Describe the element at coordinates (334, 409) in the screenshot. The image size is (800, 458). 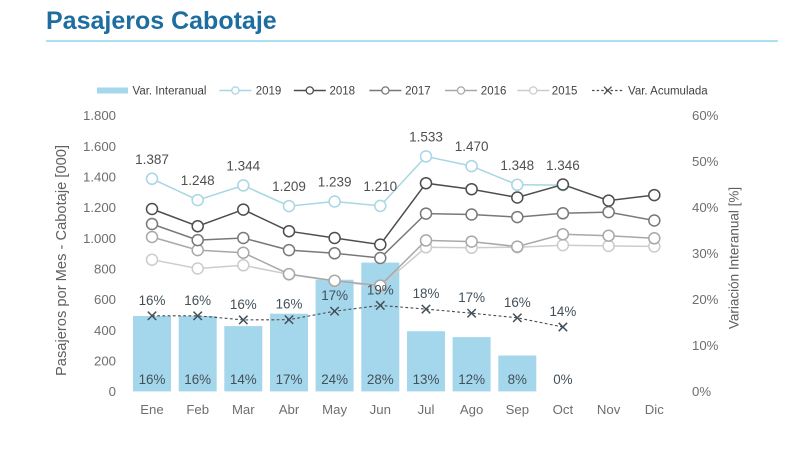
I see `svg-text: May` at that location.